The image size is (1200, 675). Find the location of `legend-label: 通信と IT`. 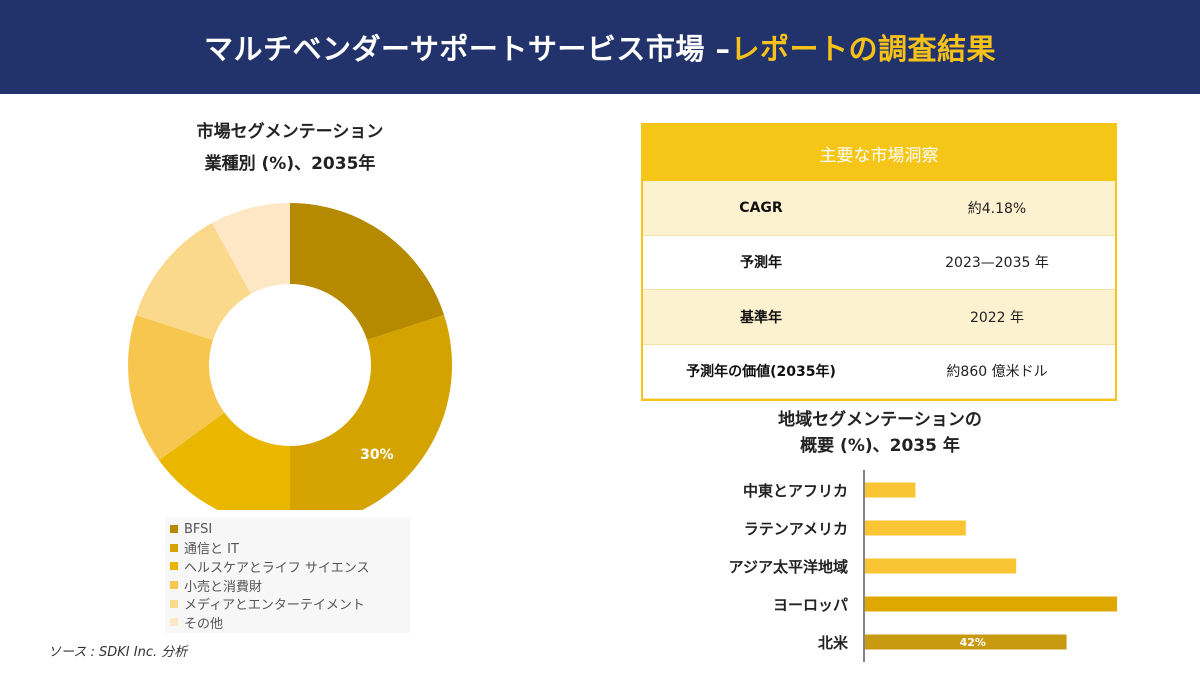

legend-label: 通信と IT is located at coordinates (211, 550).